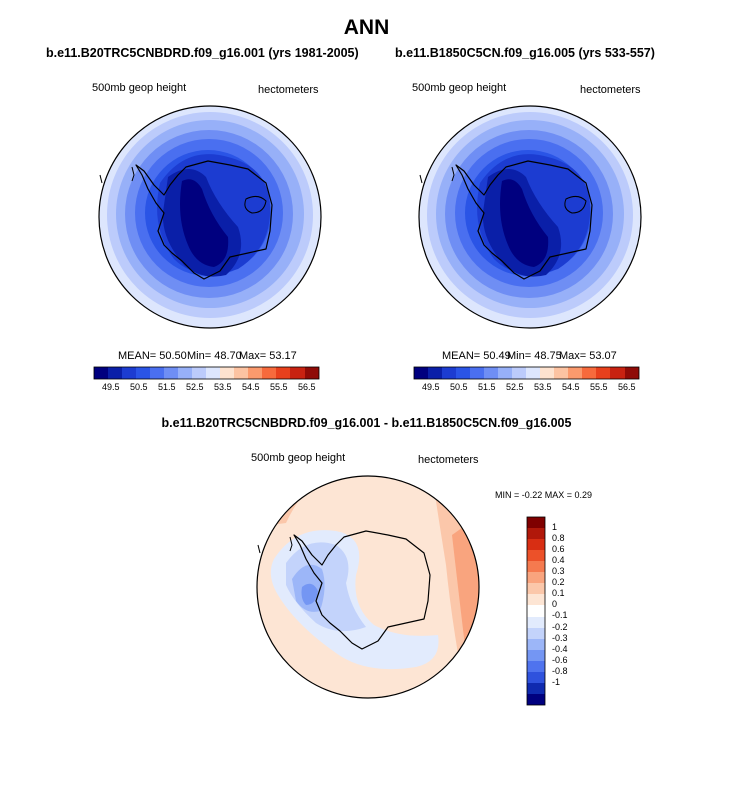 The width and height of the screenshot is (733, 796). Describe the element at coordinates (448, 460) in the screenshot. I see `difference-units: hectometers` at that location.